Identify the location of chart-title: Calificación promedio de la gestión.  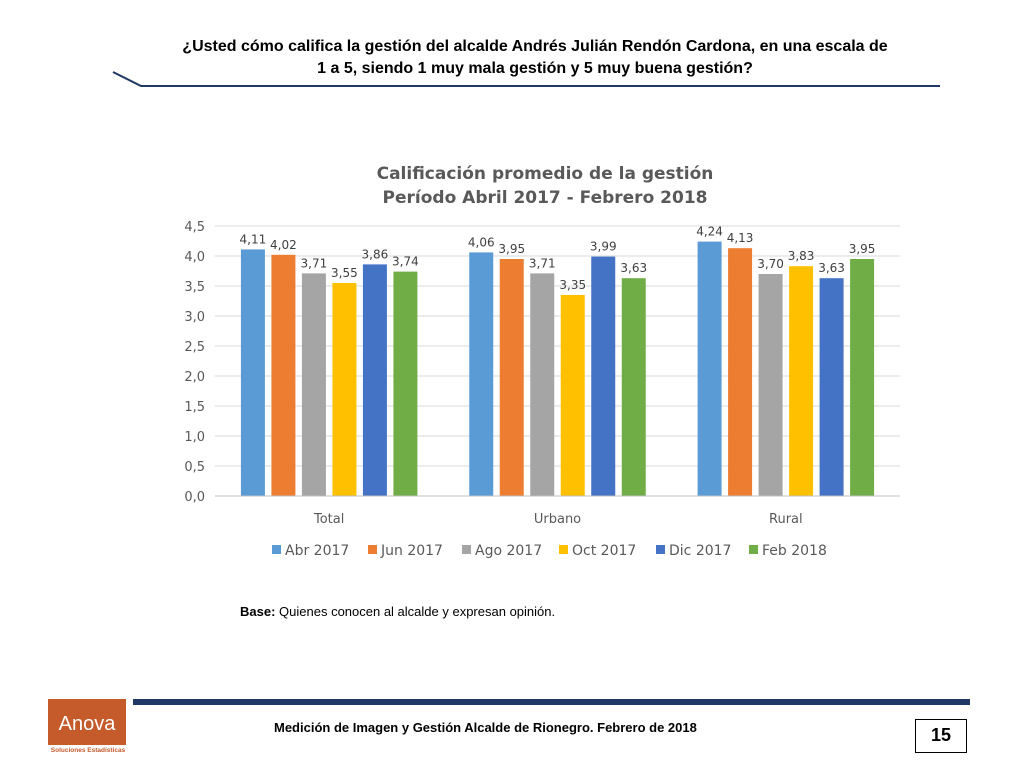
(545, 174).